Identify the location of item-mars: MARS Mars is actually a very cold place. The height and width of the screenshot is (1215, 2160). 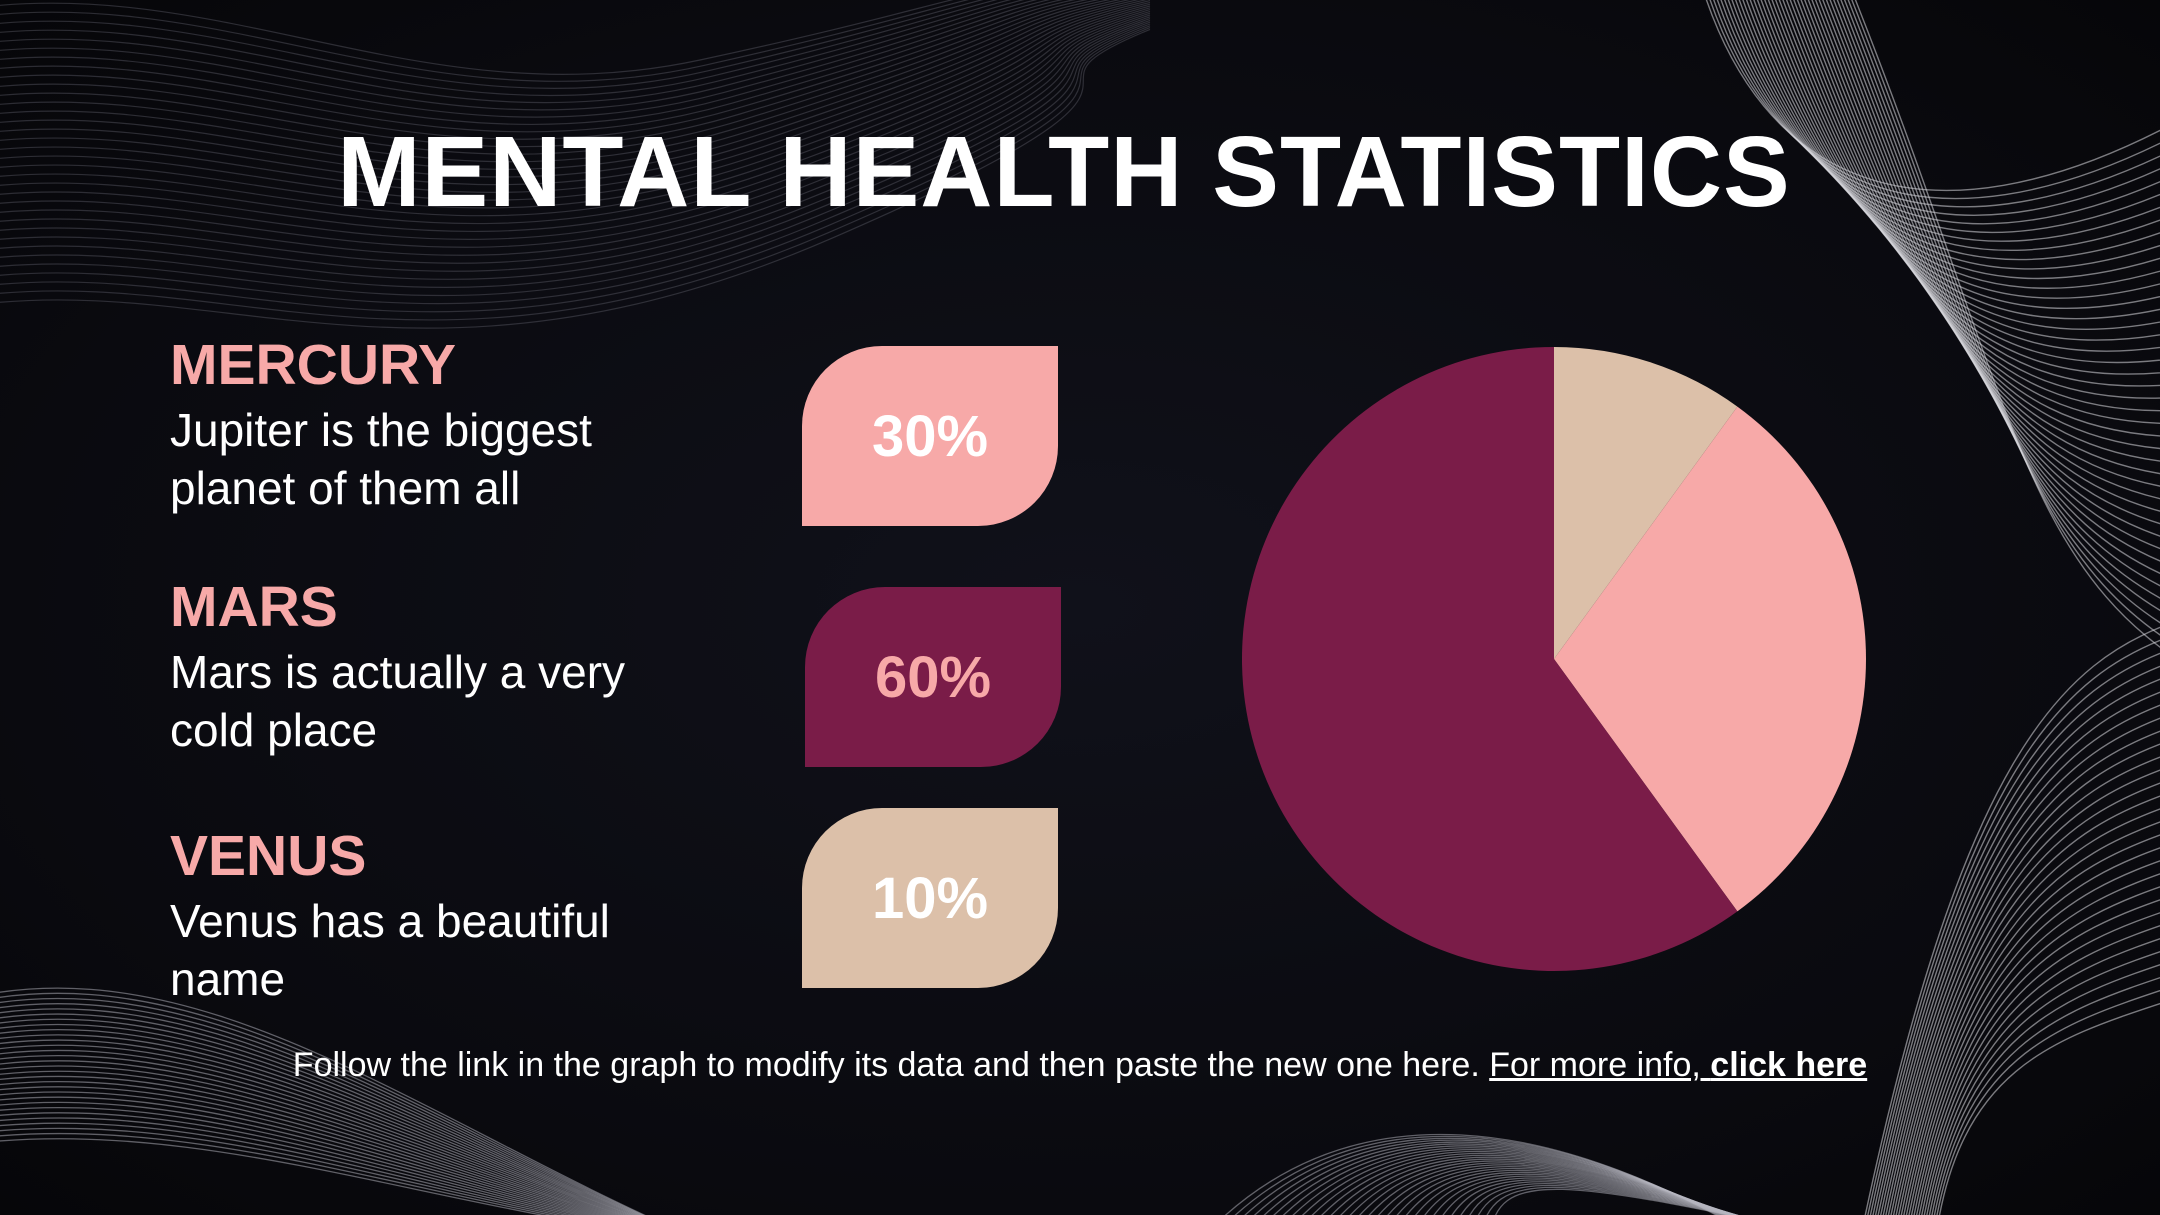
(470, 667).